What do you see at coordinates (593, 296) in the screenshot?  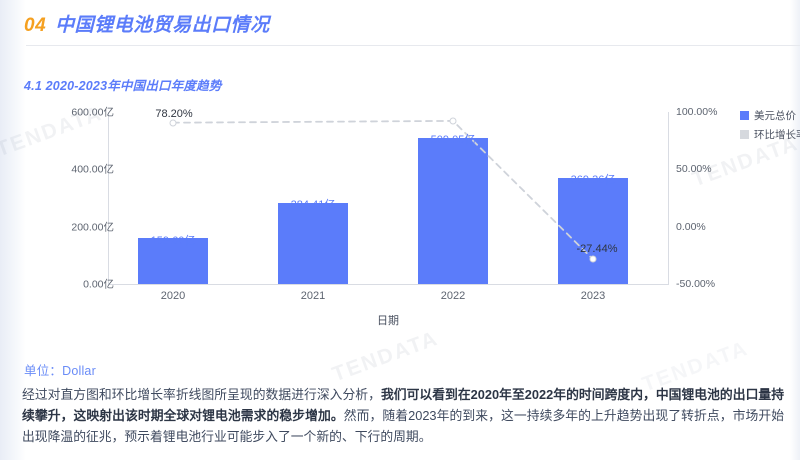 I see `x-axis-tick-2023: 2023` at bounding box center [593, 296].